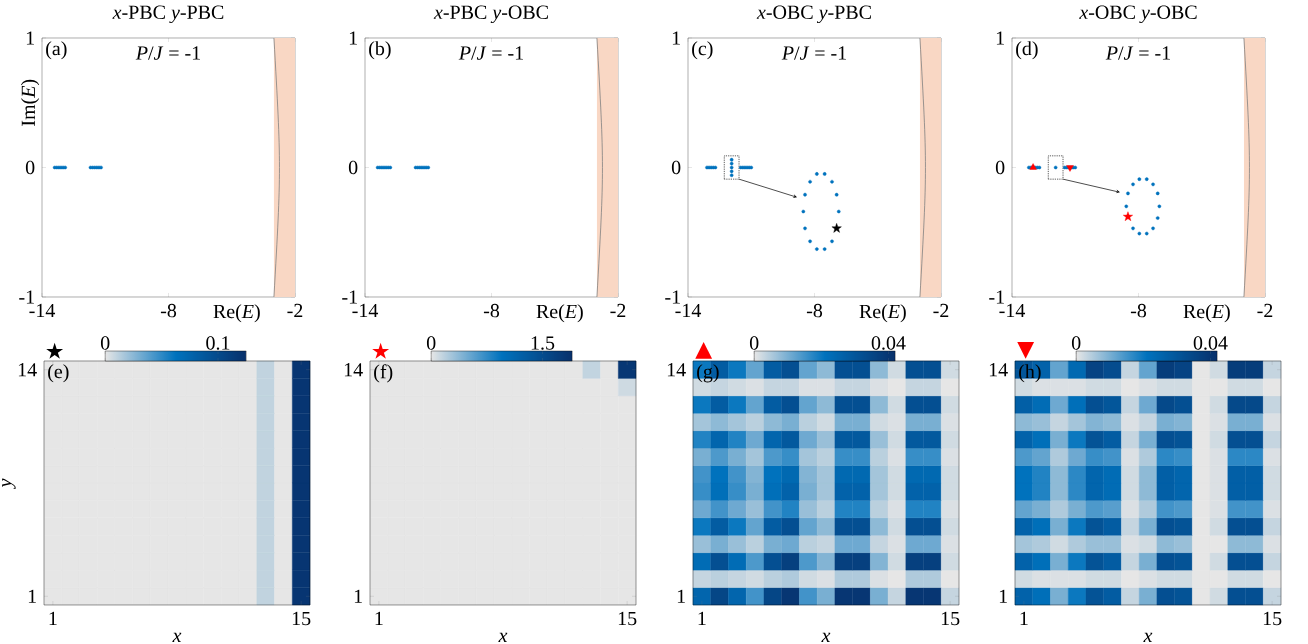  I want to click on chart-title: x-PBC y-OBC, so click(490, 14).